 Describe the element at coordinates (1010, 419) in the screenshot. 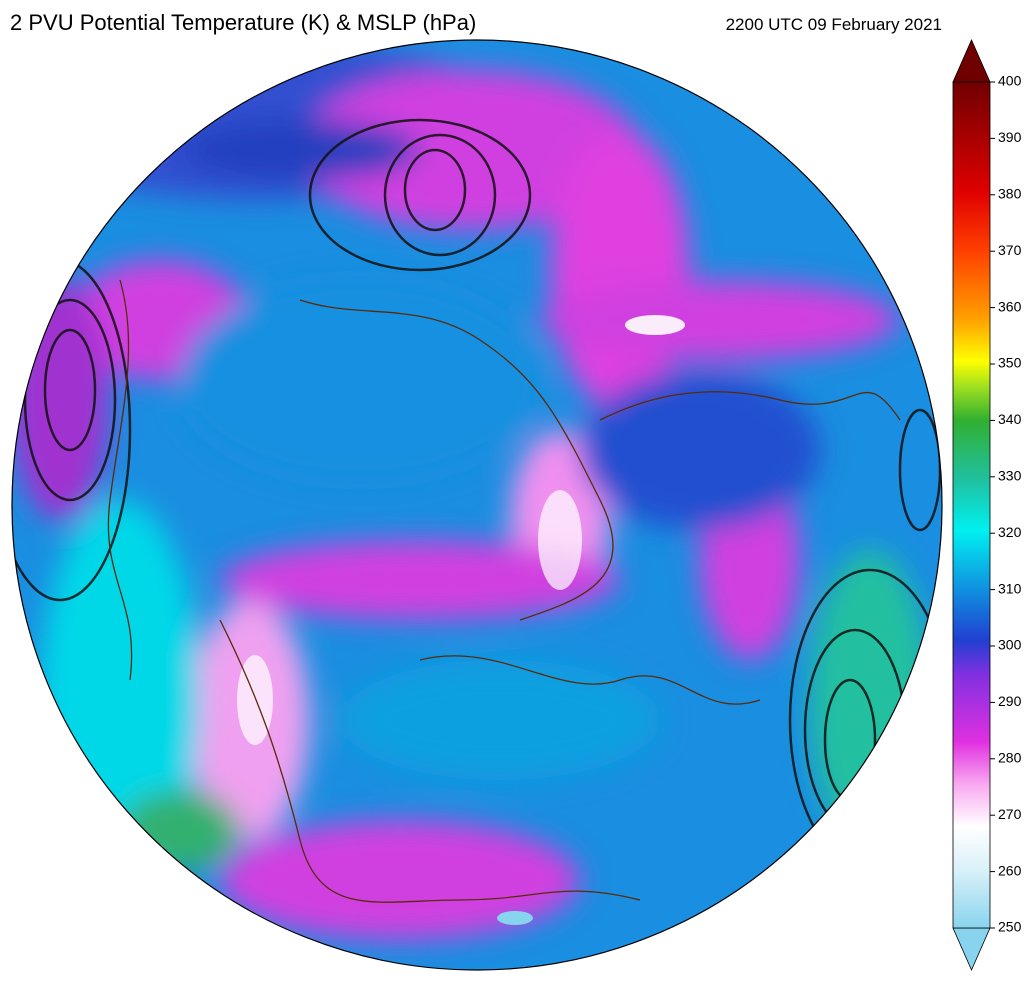

I see `tick-label: 340` at that location.